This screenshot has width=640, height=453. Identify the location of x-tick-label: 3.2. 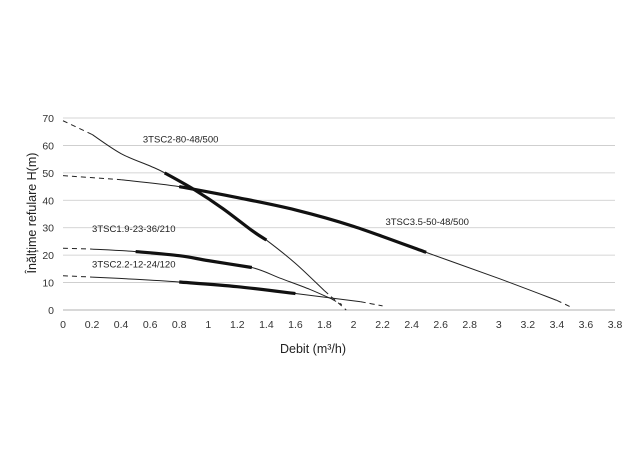
(528, 325).